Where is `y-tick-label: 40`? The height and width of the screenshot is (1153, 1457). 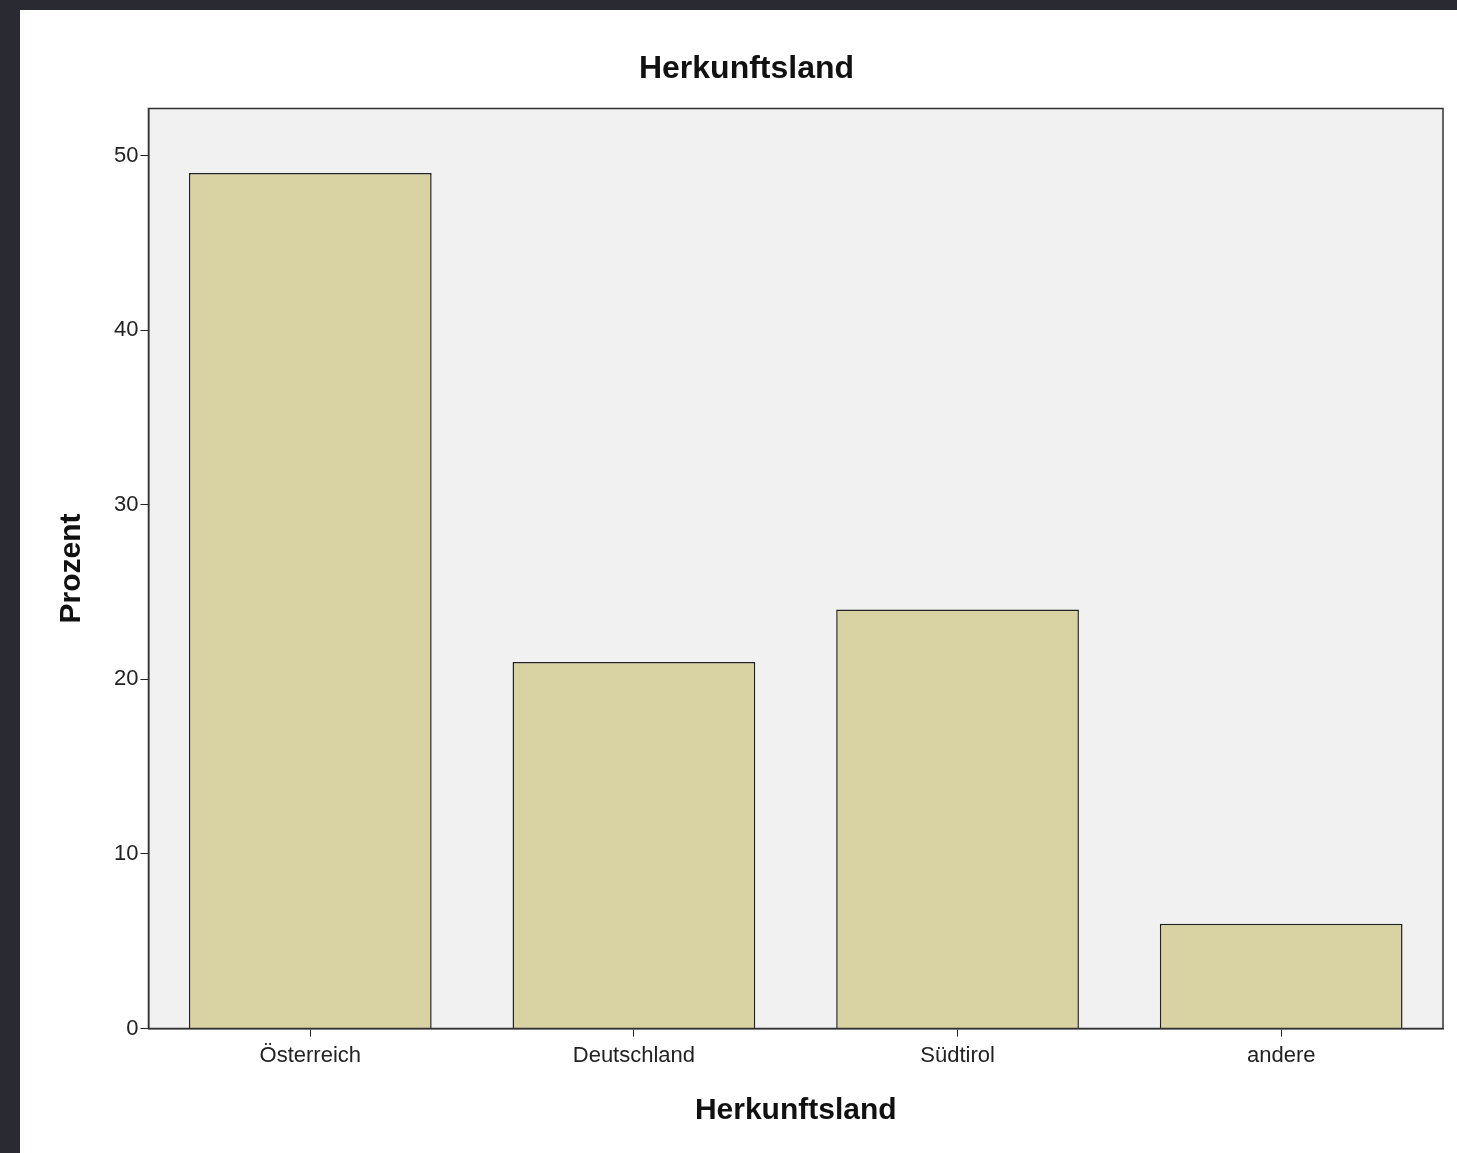
y-tick-label: 40 is located at coordinates (126, 329).